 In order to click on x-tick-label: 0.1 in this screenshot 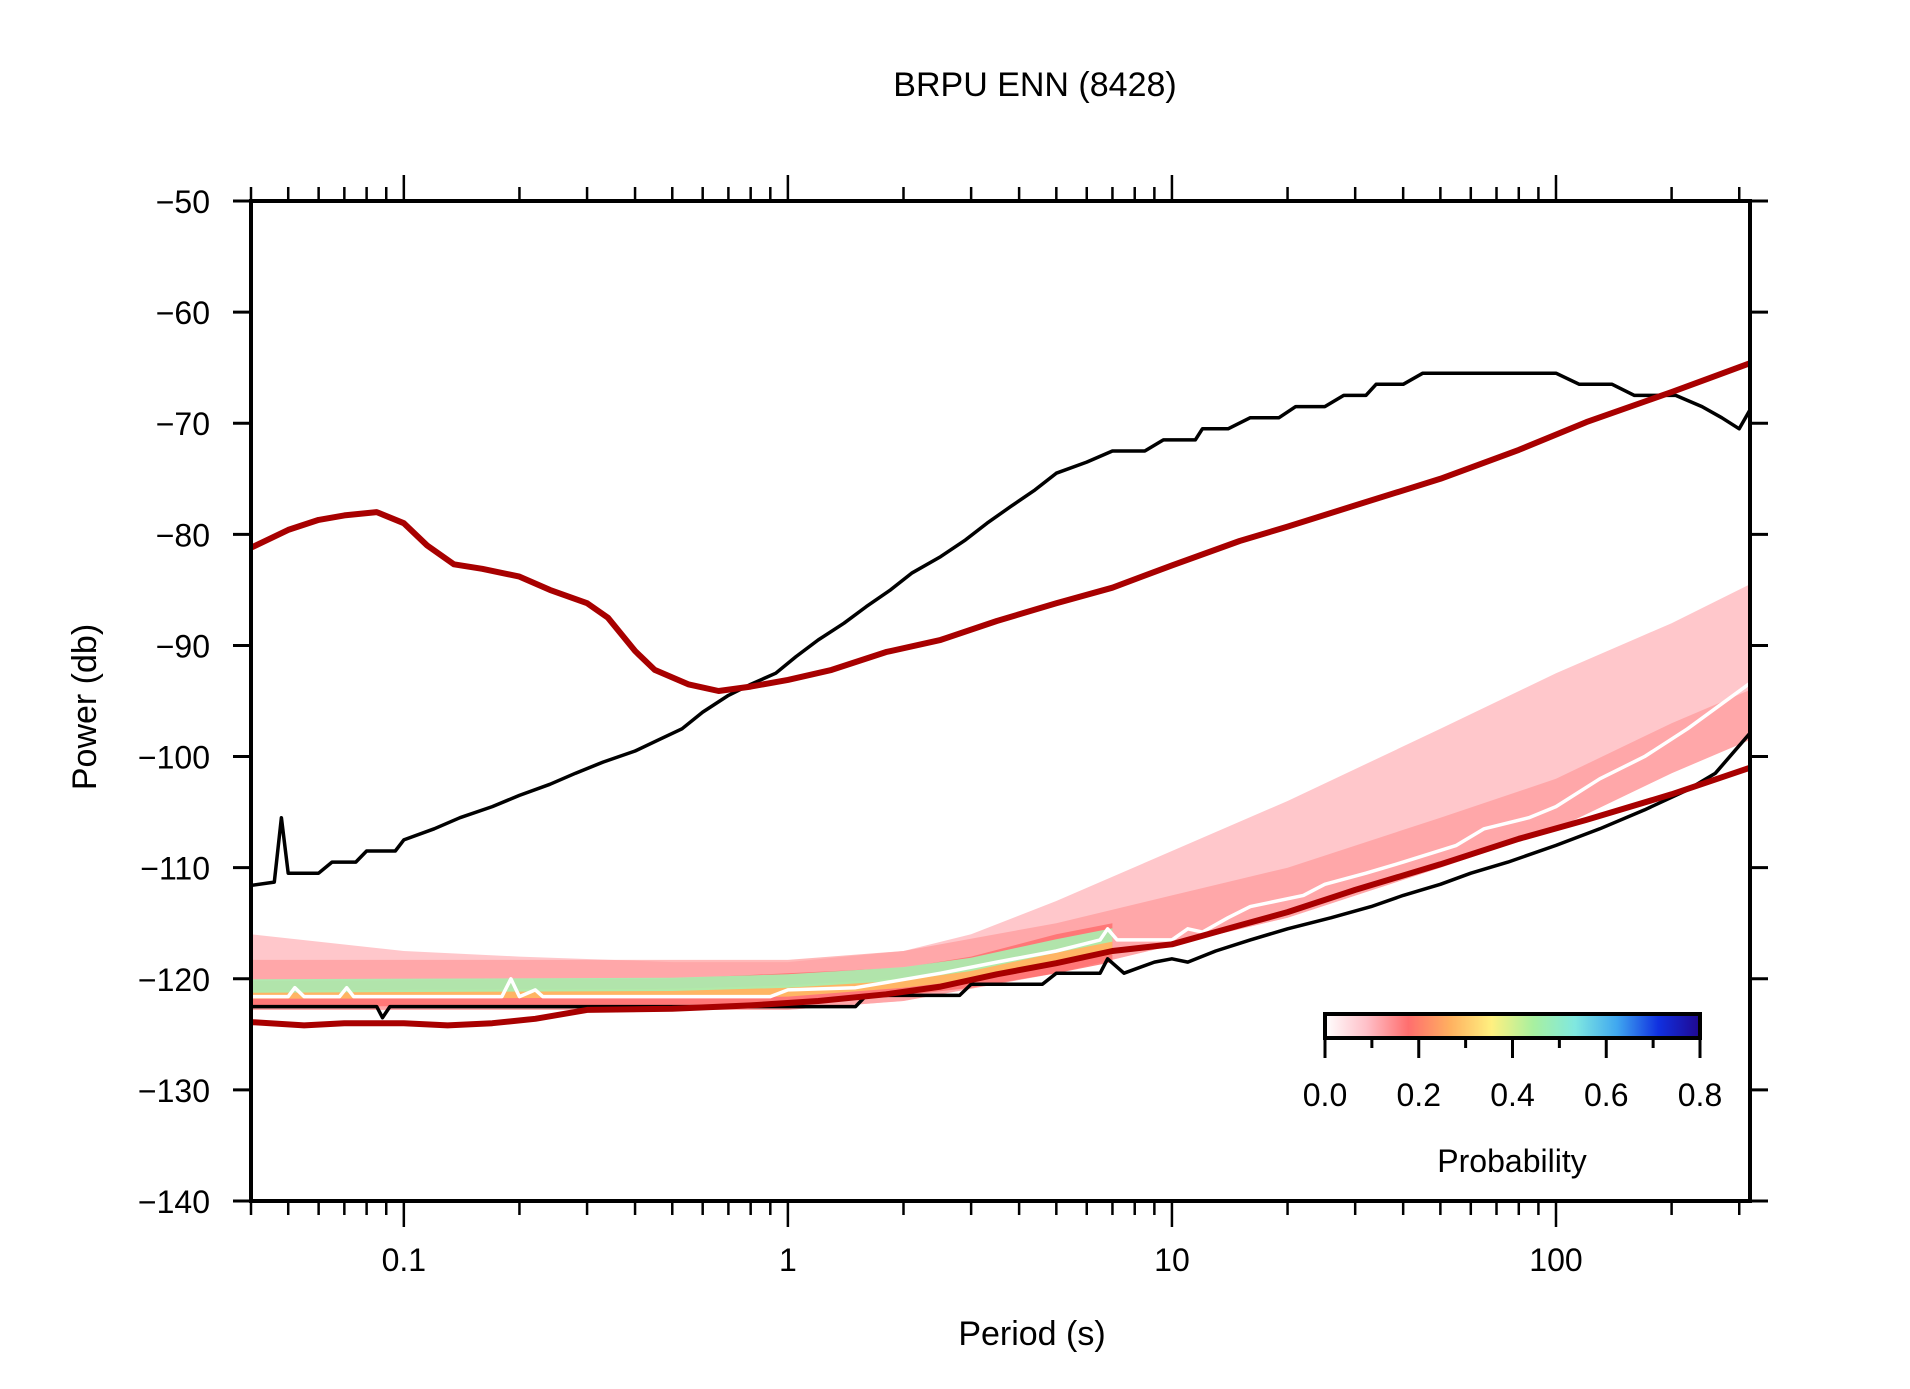, I will do `click(404, 1260)`.